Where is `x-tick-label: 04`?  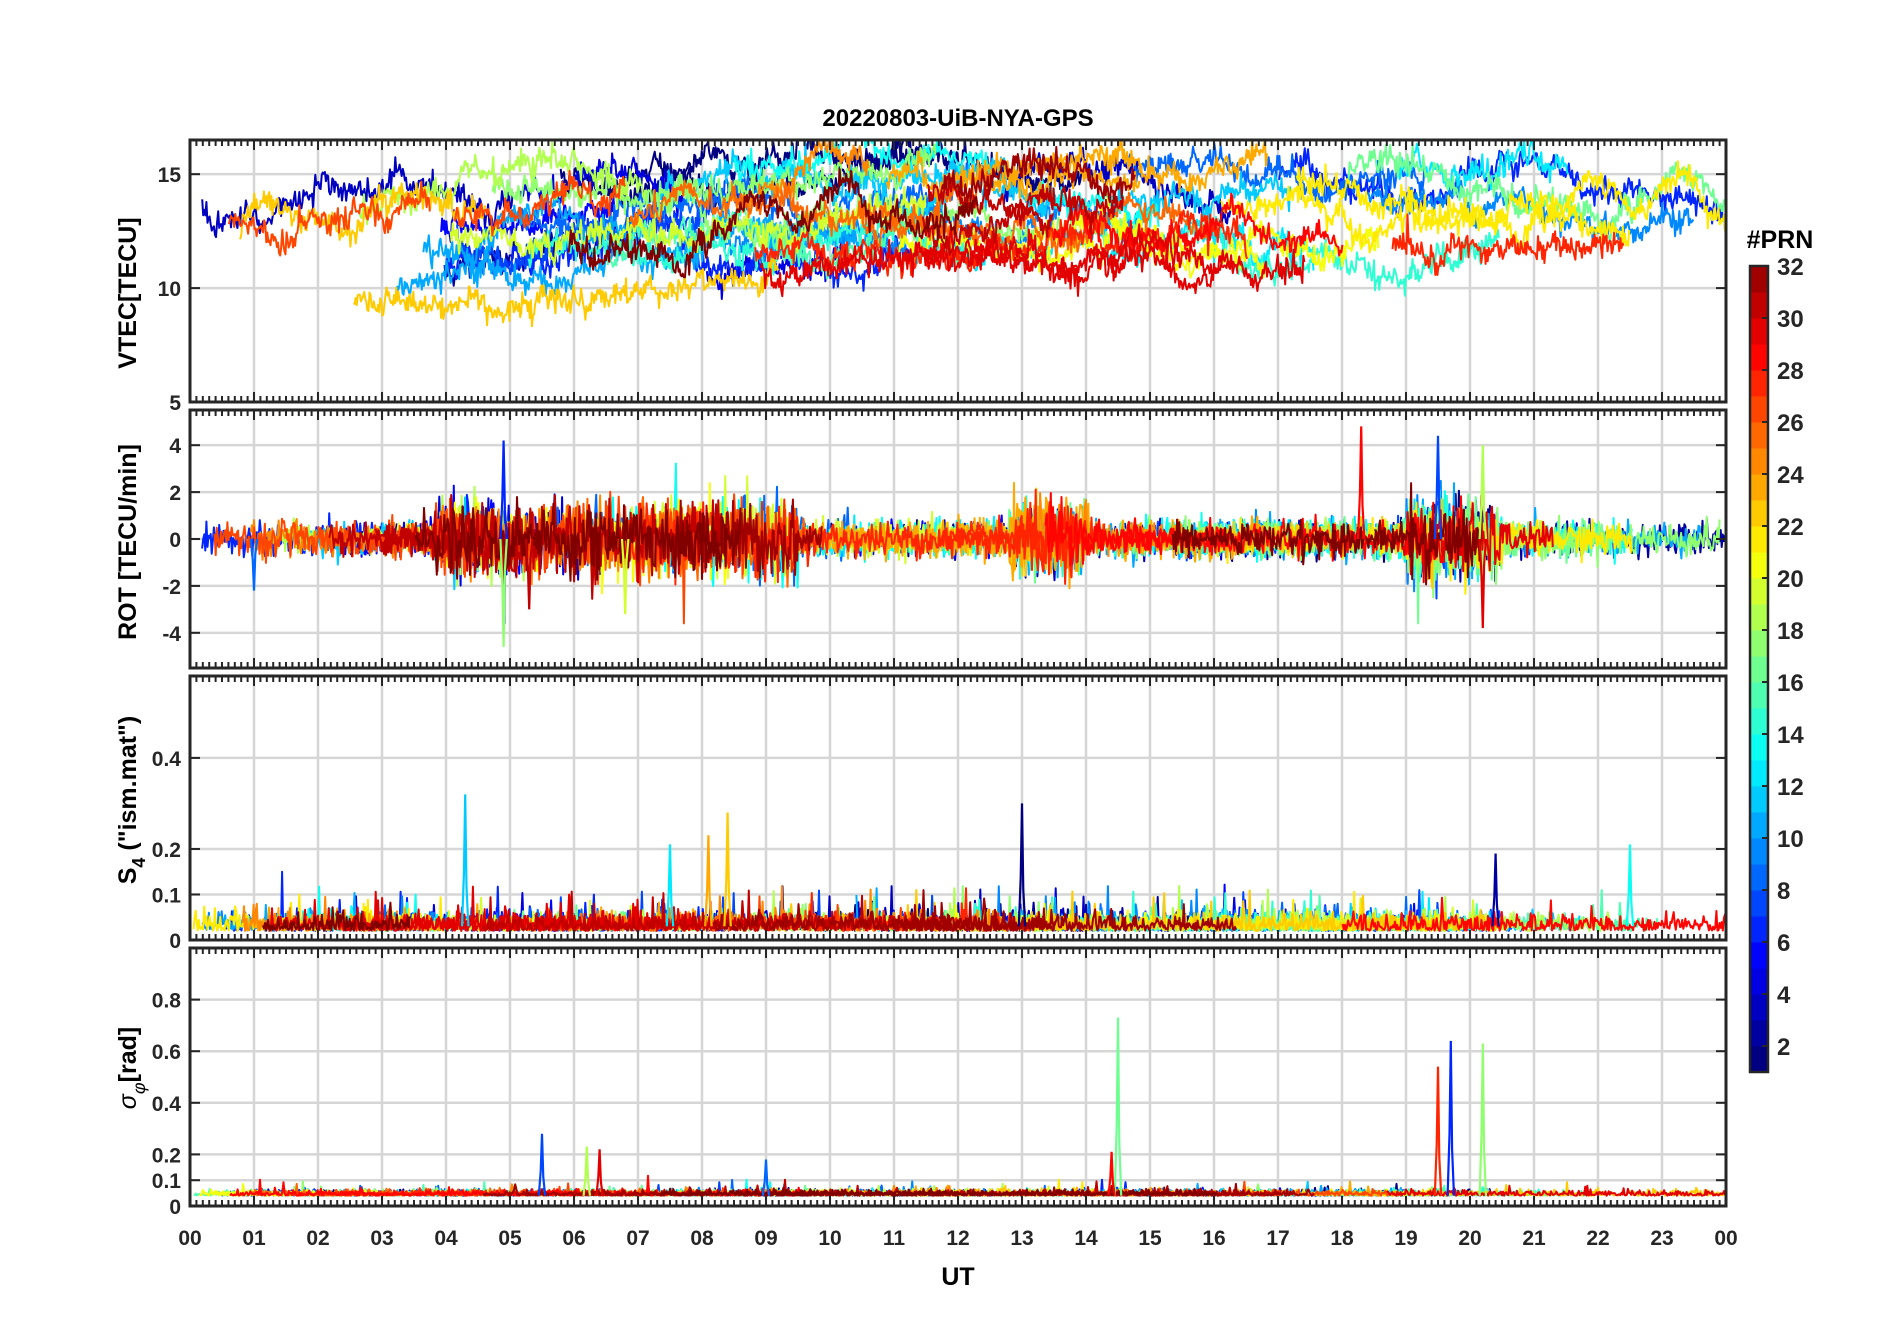 x-tick-label: 04 is located at coordinates (446, 1238).